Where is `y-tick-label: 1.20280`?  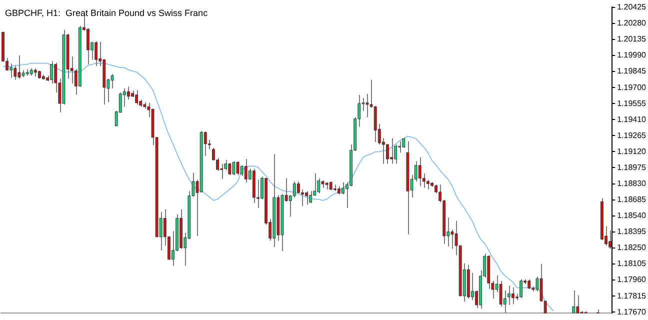 y-tick-label: 1.20280 is located at coordinates (632, 23).